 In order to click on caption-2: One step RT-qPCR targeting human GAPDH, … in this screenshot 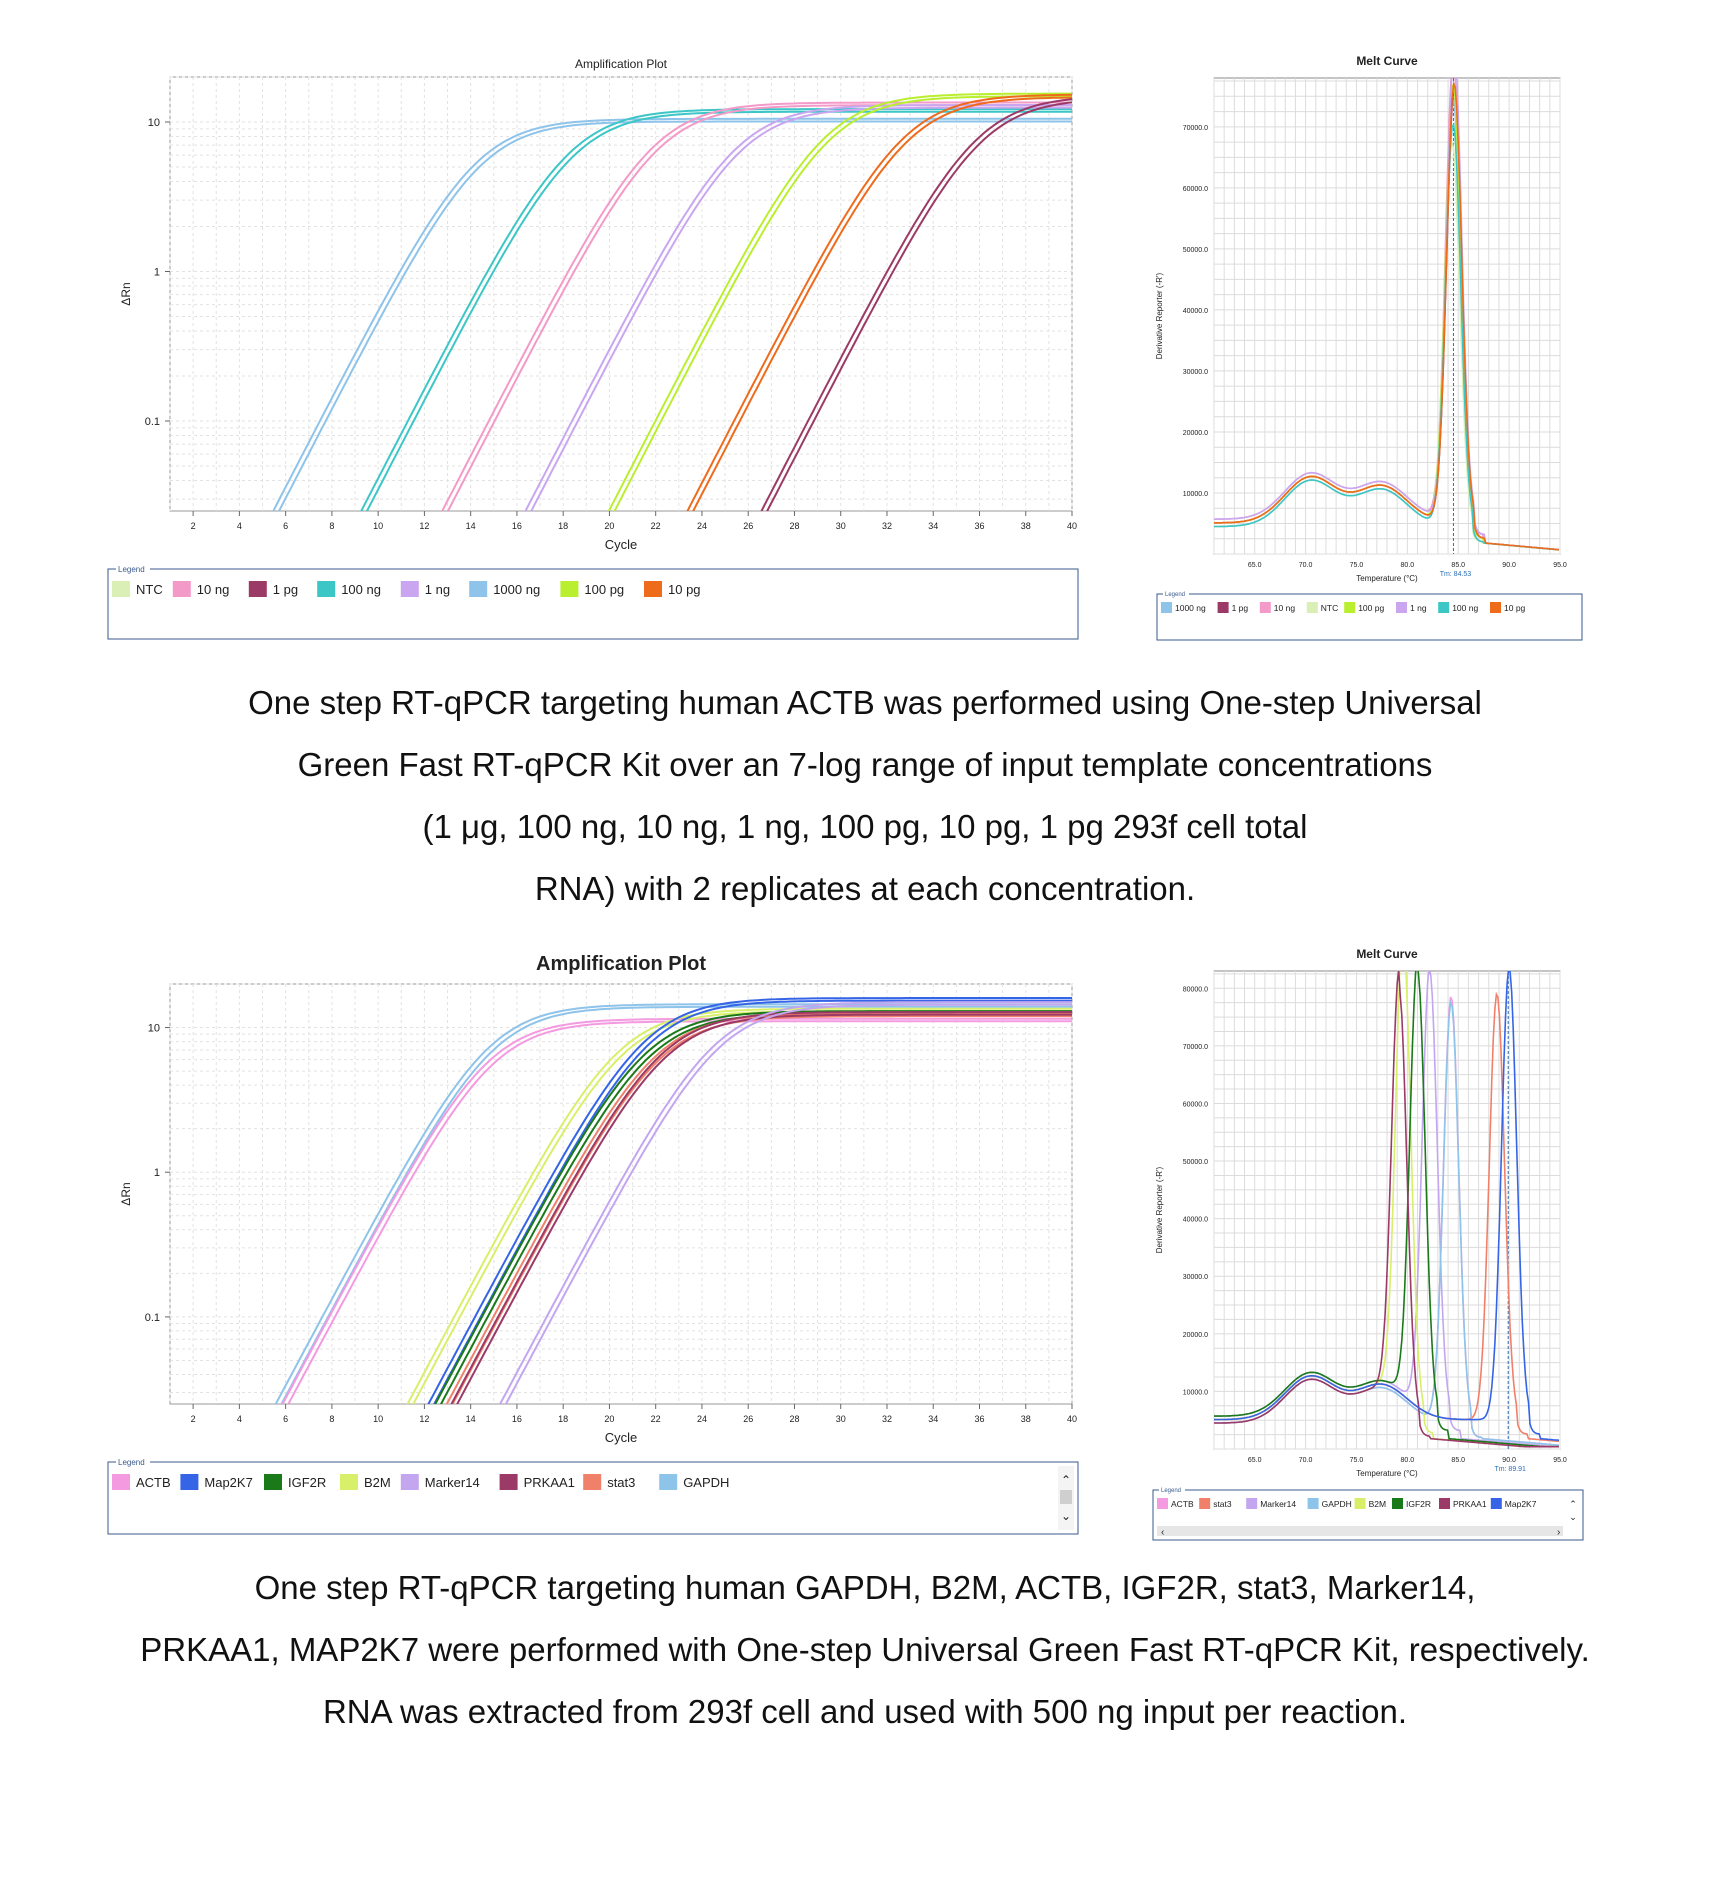, I will do `click(865, 1650)`.